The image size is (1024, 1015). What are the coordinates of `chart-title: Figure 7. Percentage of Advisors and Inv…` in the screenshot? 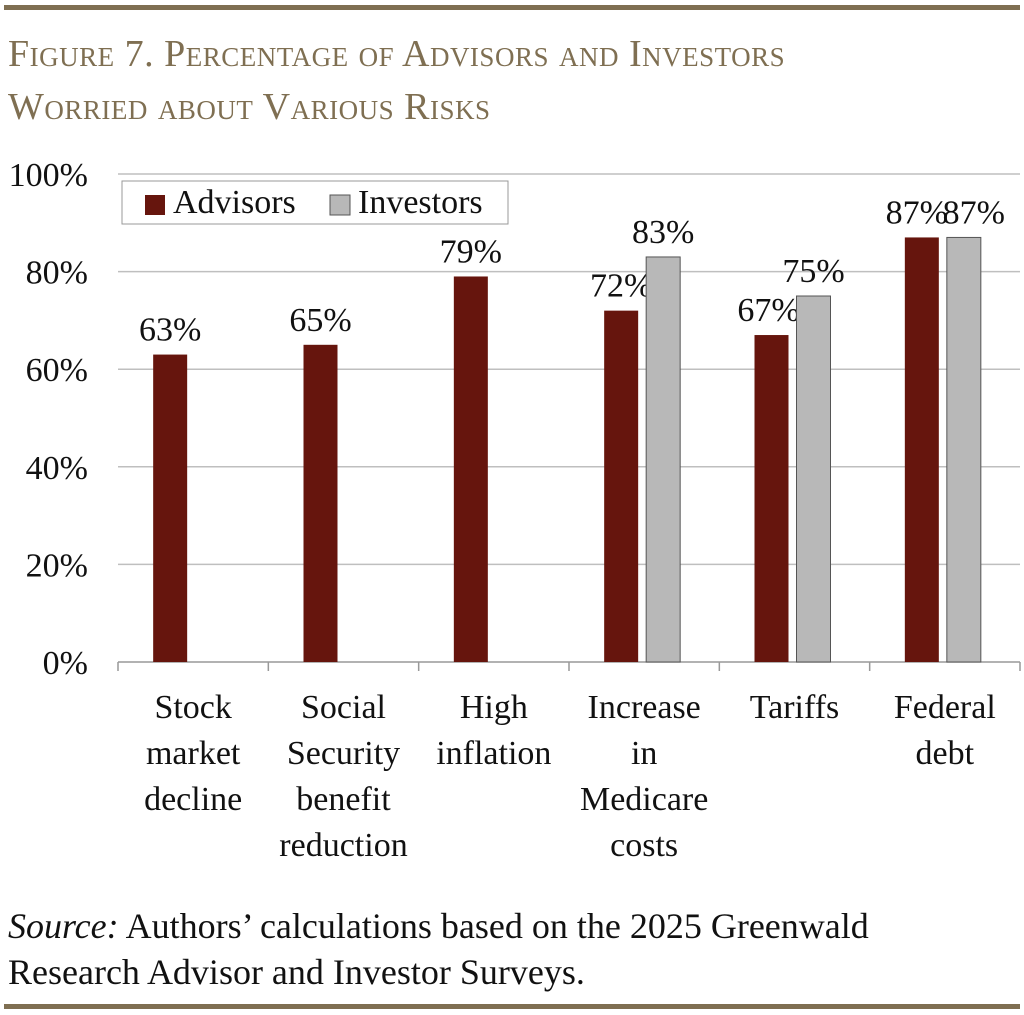 It's located at (396, 81).